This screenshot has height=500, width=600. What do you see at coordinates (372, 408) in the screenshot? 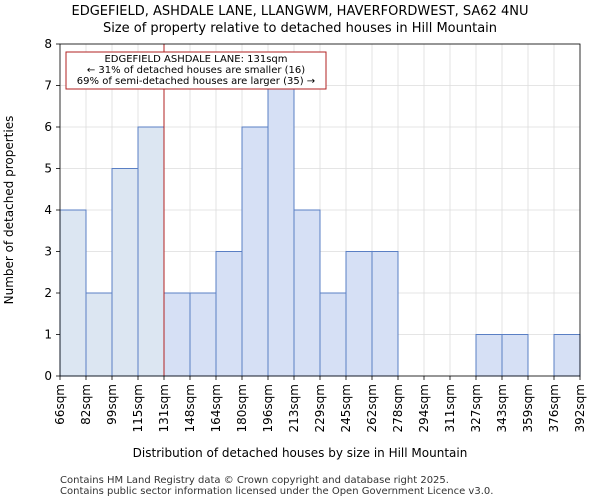
I see `x-tick-label: 262sqm` at bounding box center [372, 408].